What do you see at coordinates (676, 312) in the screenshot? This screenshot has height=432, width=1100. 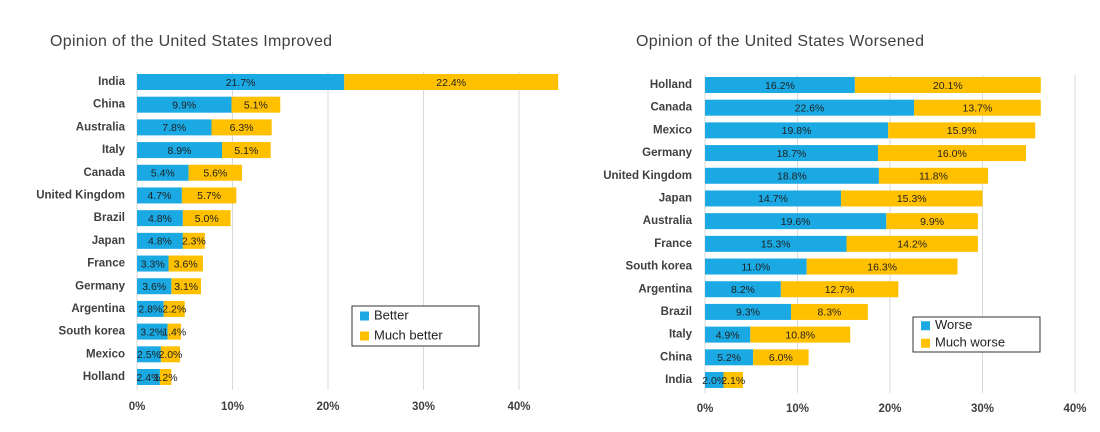 I see `category-label: Brazil` at bounding box center [676, 312].